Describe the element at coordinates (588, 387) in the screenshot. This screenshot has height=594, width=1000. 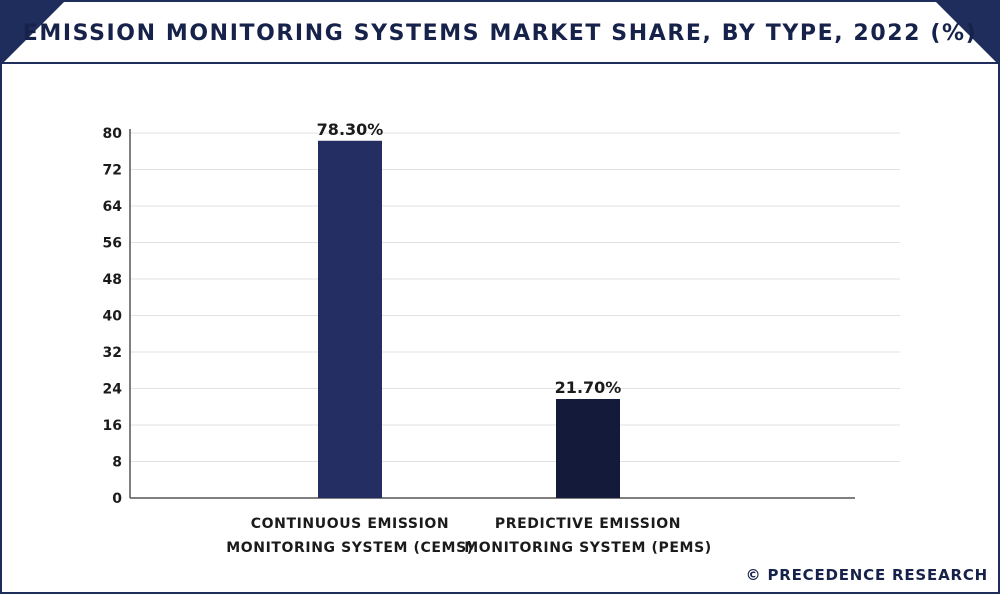
I see `data-label: 21.70%` at that location.